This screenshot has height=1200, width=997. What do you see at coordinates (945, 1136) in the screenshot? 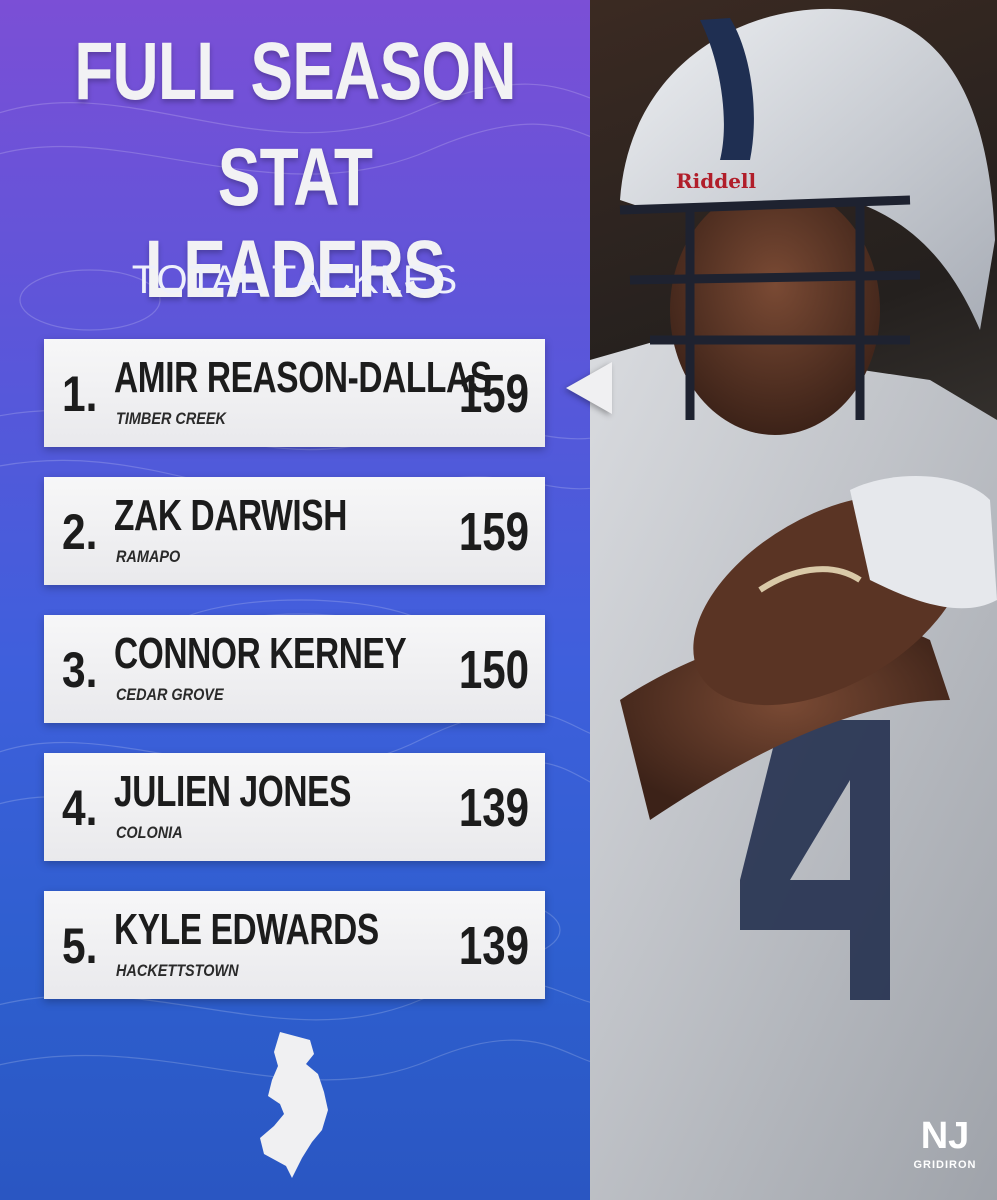
I see `logo-mark: NJ` at bounding box center [945, 1136].